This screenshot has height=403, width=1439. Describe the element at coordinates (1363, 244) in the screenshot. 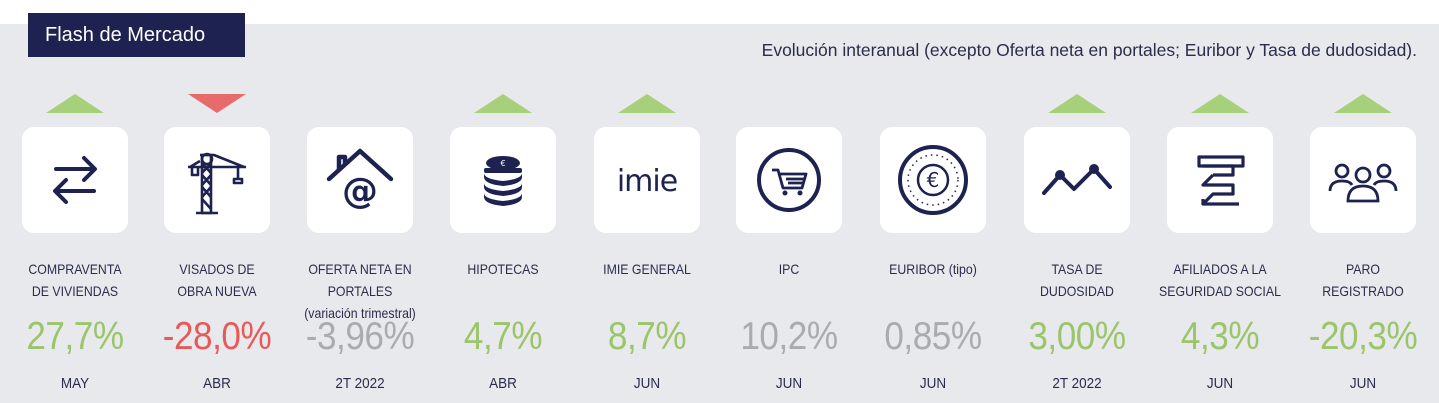

I see `indicator-card: PARO REGISTRADO -20,3% JUN` at that location.